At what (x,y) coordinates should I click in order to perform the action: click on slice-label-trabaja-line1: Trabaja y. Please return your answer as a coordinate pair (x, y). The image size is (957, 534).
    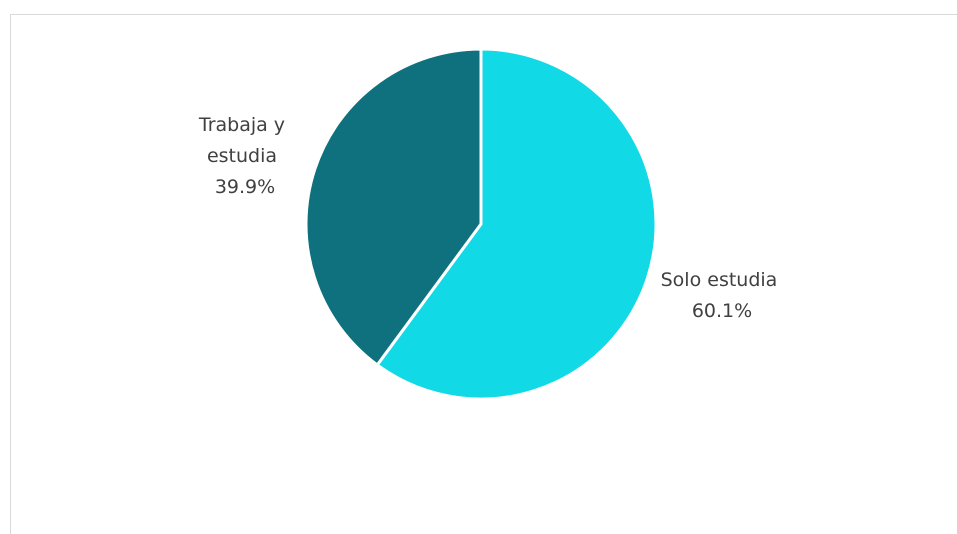
    Looking at the image, I should click on (241, 125).